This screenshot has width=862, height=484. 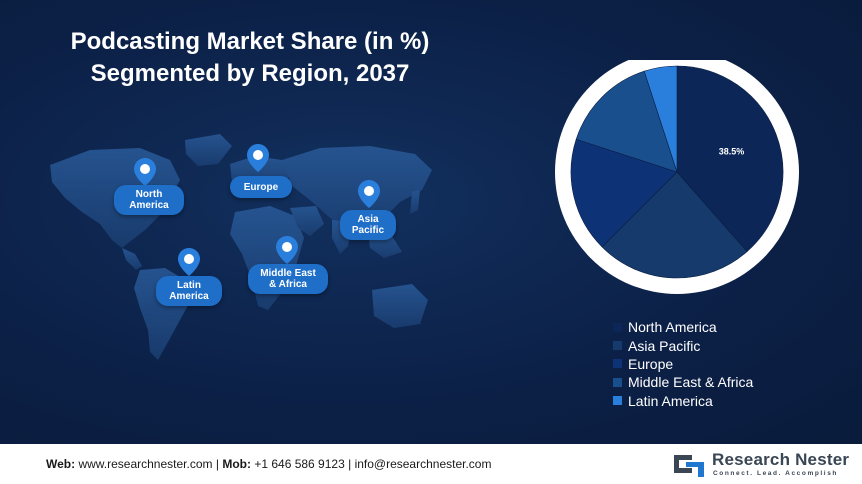 What do you see at coordinates (691, 382) in the screenshot?
I see `legend-label: Middle East & Africa` at bounding box center [691, 382].